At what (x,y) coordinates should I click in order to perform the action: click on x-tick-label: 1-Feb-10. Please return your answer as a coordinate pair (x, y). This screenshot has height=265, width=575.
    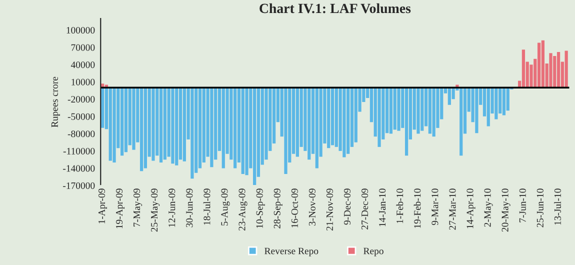
    Looking at the image, I should click on (400, 206).